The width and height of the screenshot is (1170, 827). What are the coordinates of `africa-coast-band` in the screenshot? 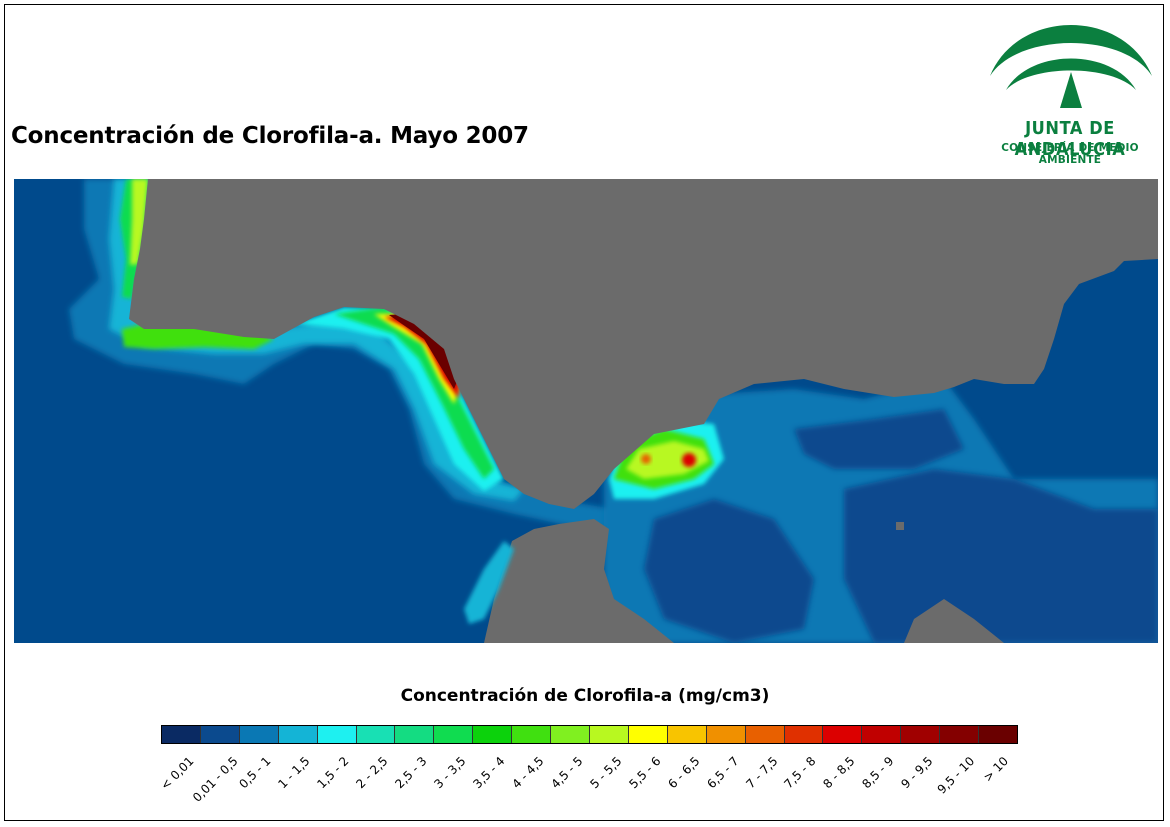 It's located at (489, 582).